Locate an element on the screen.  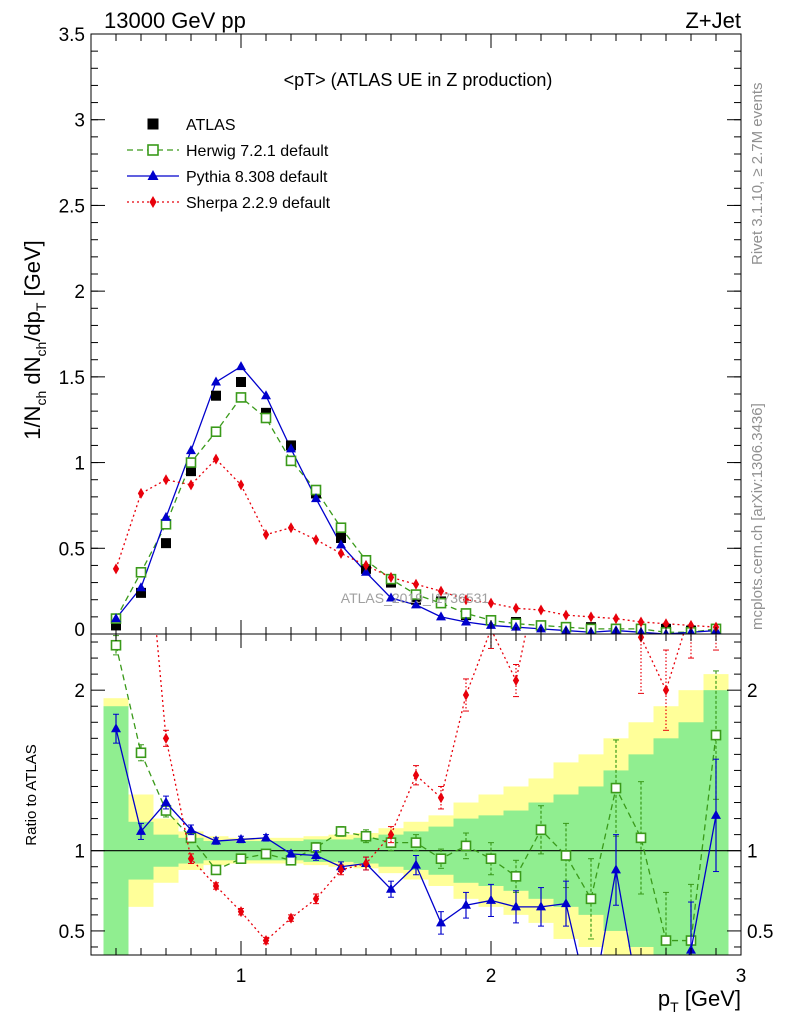
x-axis-label: pT [GeV] is located at coordinates (699, 1000).